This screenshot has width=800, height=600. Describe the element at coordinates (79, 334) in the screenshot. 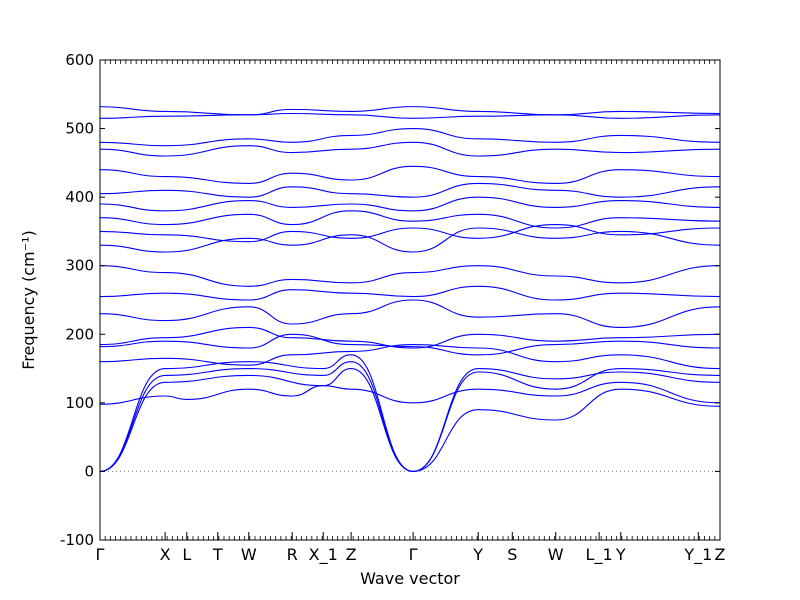

I see `y-tick-label: 200` at that location.